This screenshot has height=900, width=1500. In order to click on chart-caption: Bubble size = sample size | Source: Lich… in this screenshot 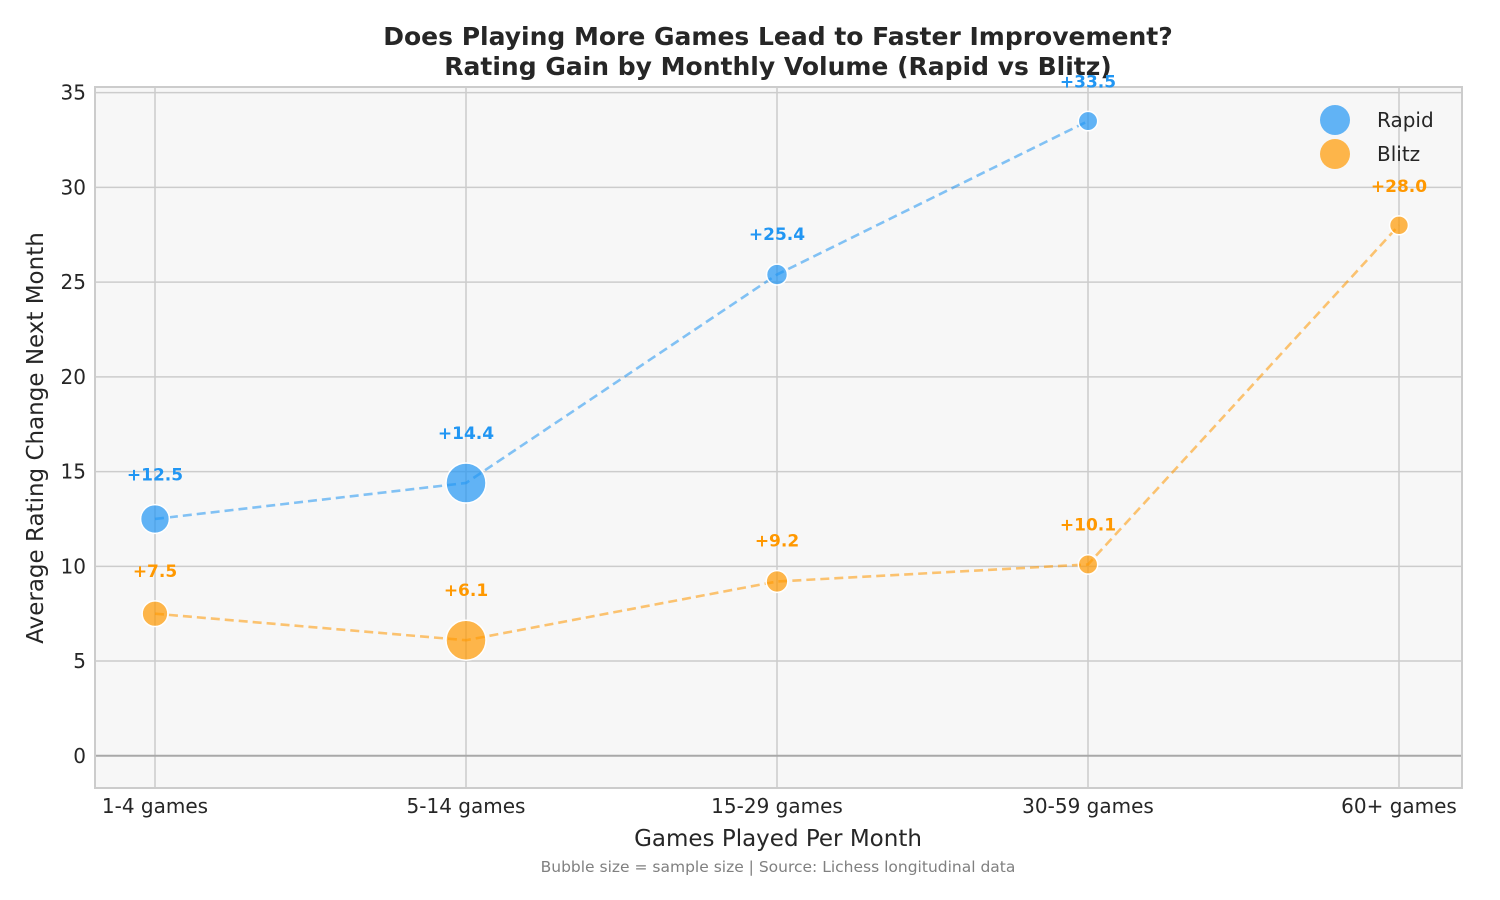, I will do `click(778, 867)`.